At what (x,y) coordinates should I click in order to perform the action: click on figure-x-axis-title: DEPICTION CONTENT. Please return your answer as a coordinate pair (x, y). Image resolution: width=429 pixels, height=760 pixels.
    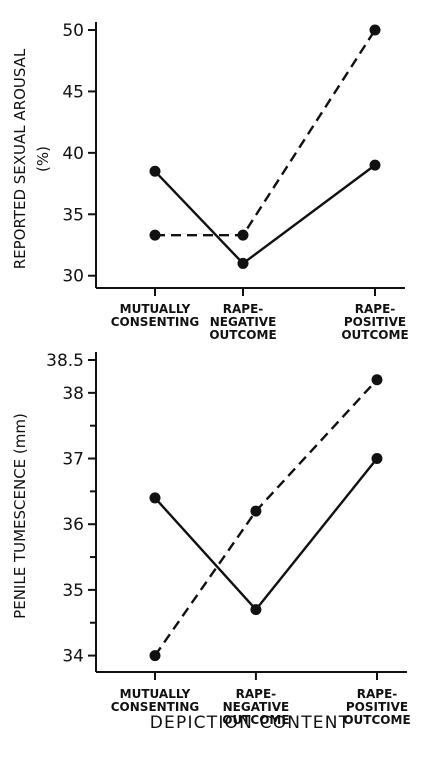
    Looking at the image, I should click on (250, 723).